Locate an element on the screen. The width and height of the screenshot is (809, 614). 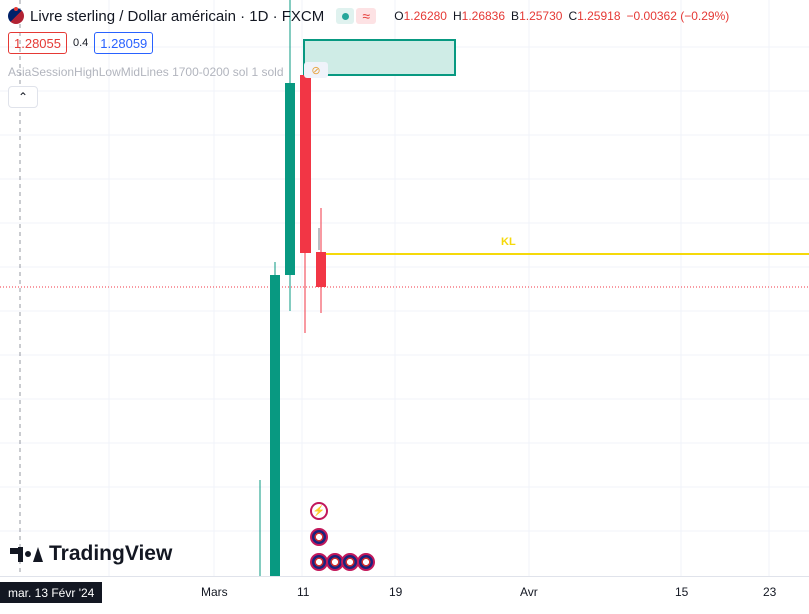
buy-button: 1.28059 is located at coordinates (124, 43).